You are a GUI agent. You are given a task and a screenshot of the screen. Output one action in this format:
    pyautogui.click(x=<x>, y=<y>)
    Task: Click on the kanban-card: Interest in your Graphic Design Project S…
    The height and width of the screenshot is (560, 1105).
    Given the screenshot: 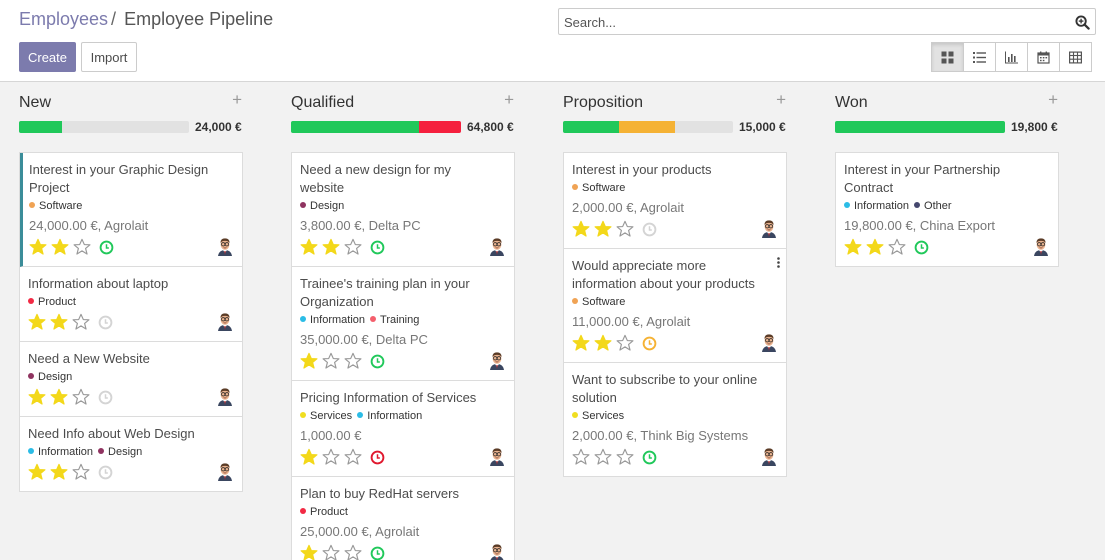 What is the action you would take?
    pyautogui.click(x=131, y=210)
    